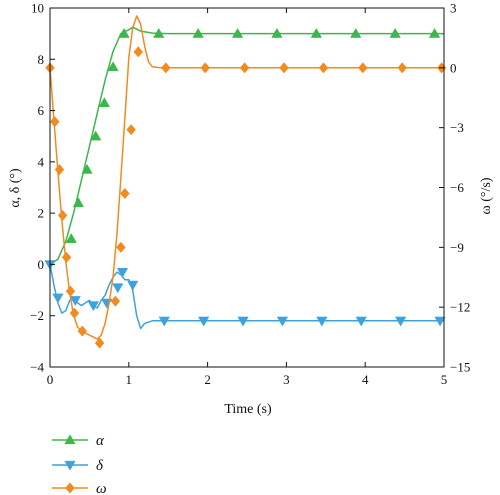 This screenshot has height=495, width=500. Describe the element at coordinates (365, 379) in the screenshot. I see `x-tick-label: 4` at that location.